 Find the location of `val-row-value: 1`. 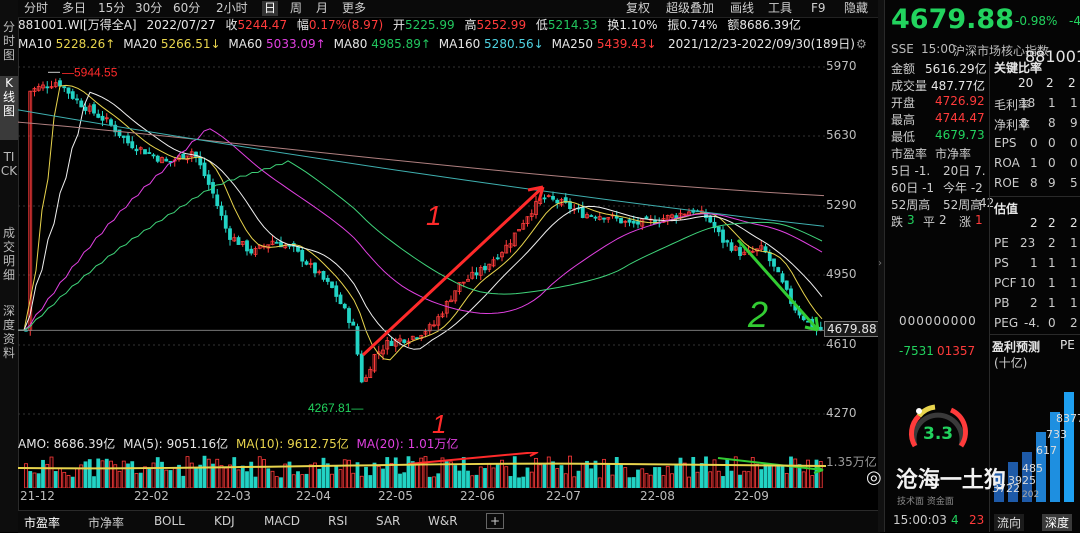

val-row-value: 1 is located at coordinates (1052, 263).